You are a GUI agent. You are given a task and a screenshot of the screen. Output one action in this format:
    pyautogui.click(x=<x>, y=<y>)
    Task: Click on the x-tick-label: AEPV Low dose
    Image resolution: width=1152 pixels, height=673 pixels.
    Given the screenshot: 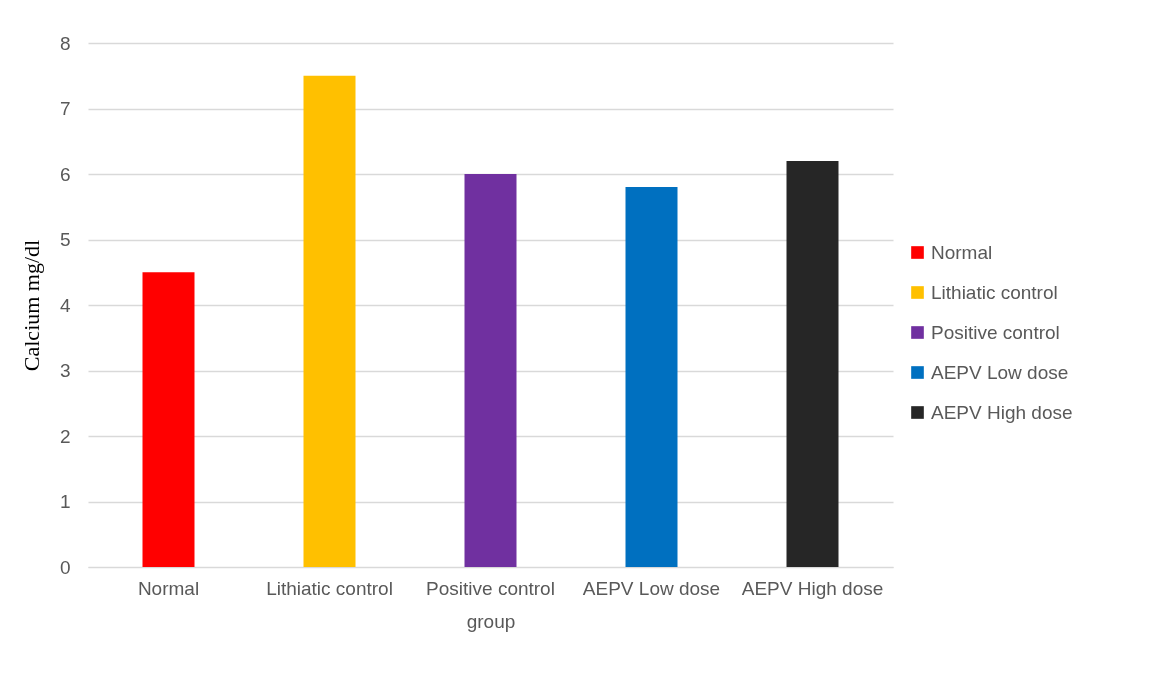 What is the action you would take?
    pyautogui.click(x=651, y=588)
    